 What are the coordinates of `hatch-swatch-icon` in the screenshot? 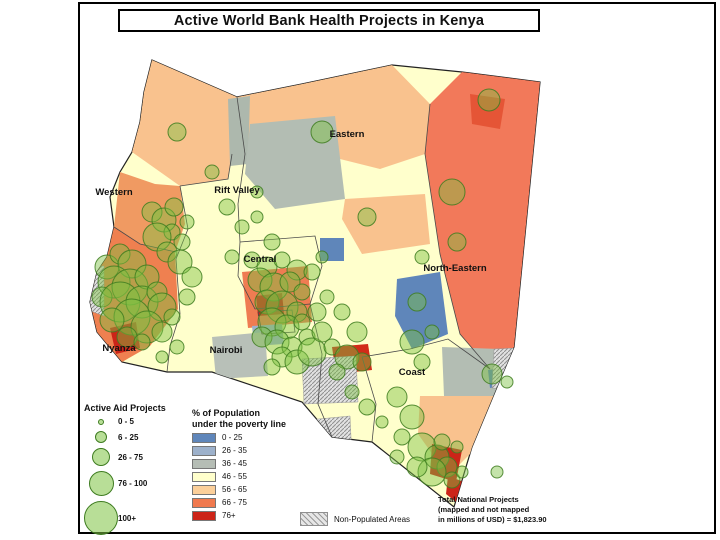 It's located at (314, 519).